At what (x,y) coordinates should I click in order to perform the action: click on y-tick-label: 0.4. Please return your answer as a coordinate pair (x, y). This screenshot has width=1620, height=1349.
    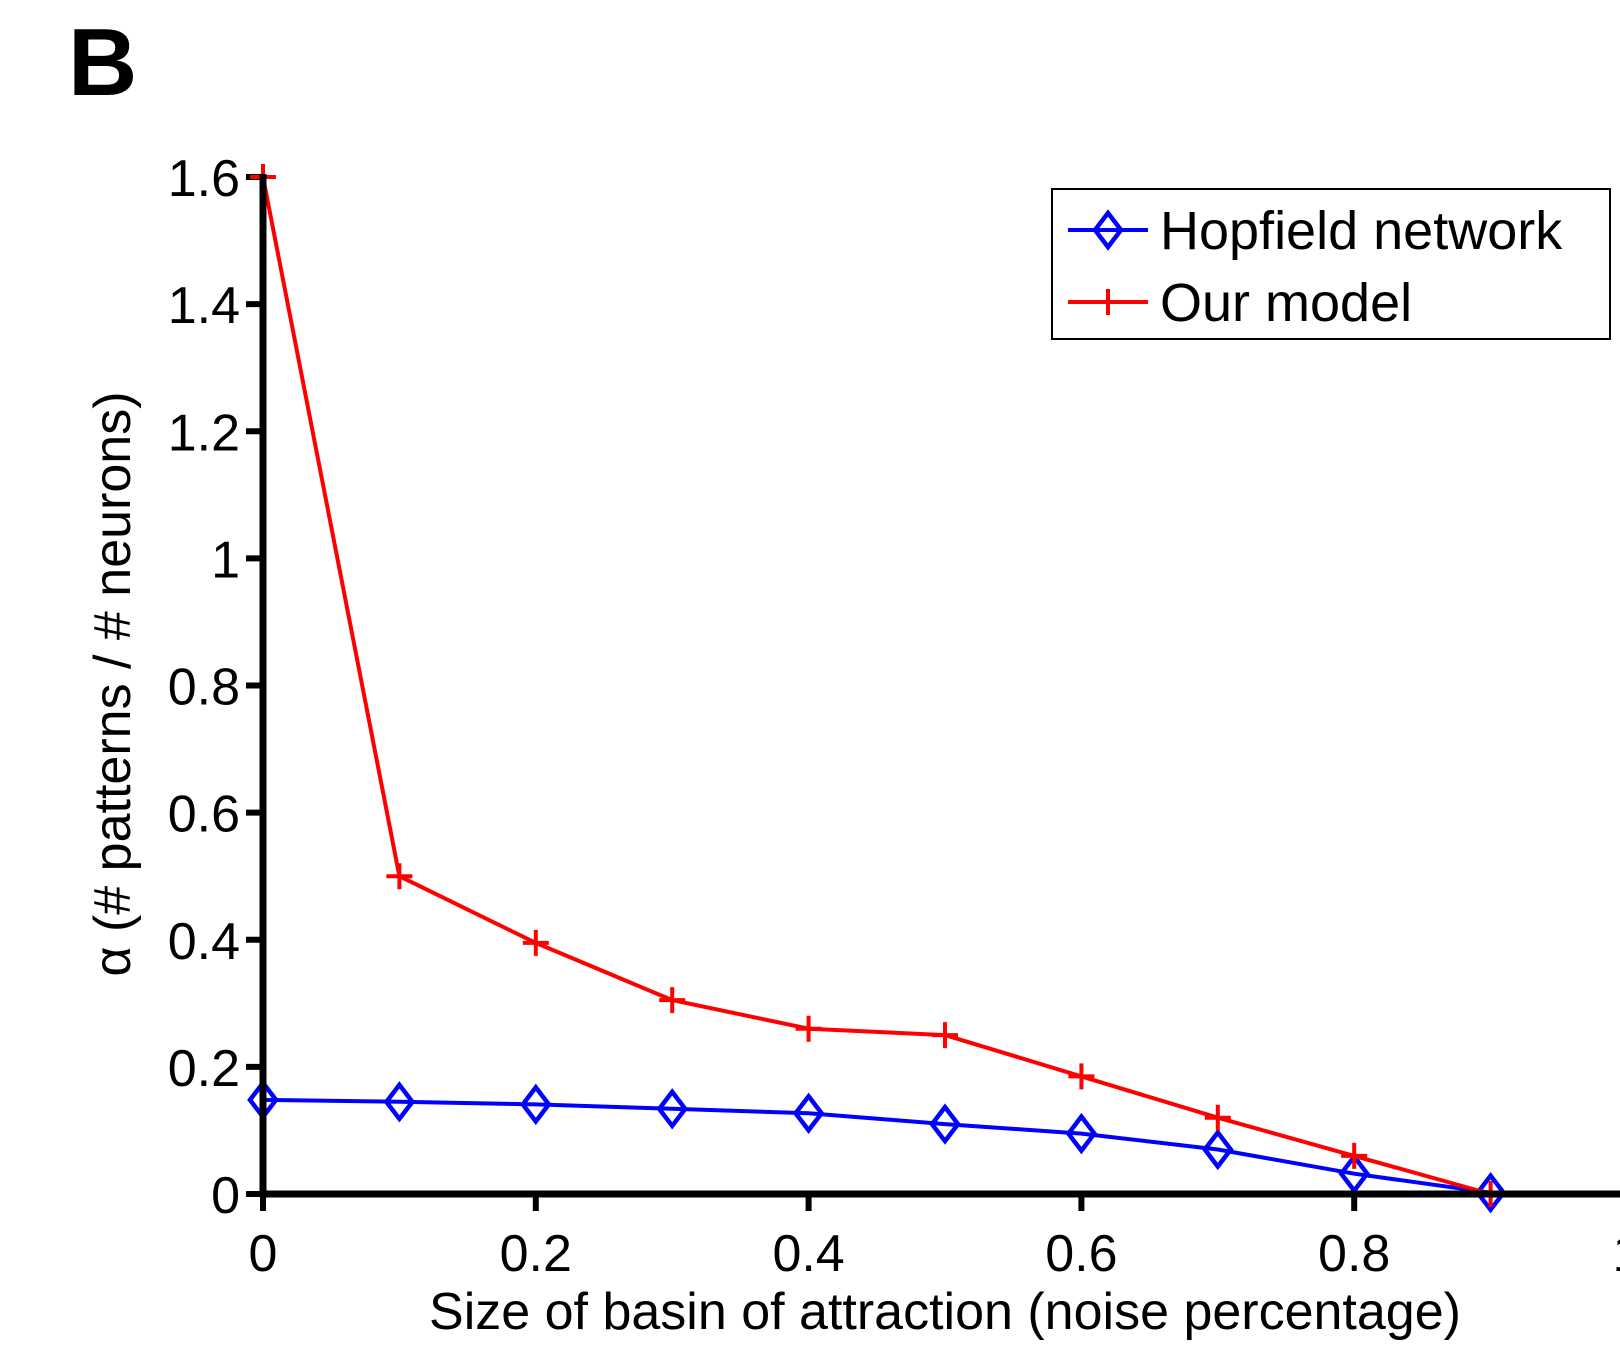
    Looking at the image, I should click on (204, 942).